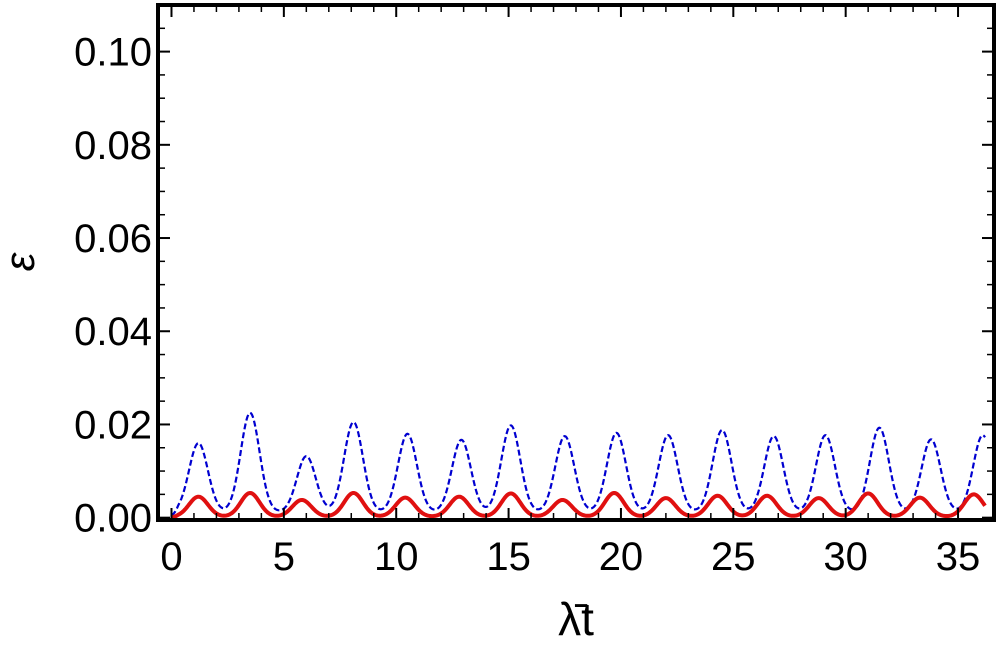 The height and width of the screenshot is (650, 1000). I want to click on y-tick-label-1: 0.02, so click(113, 425).